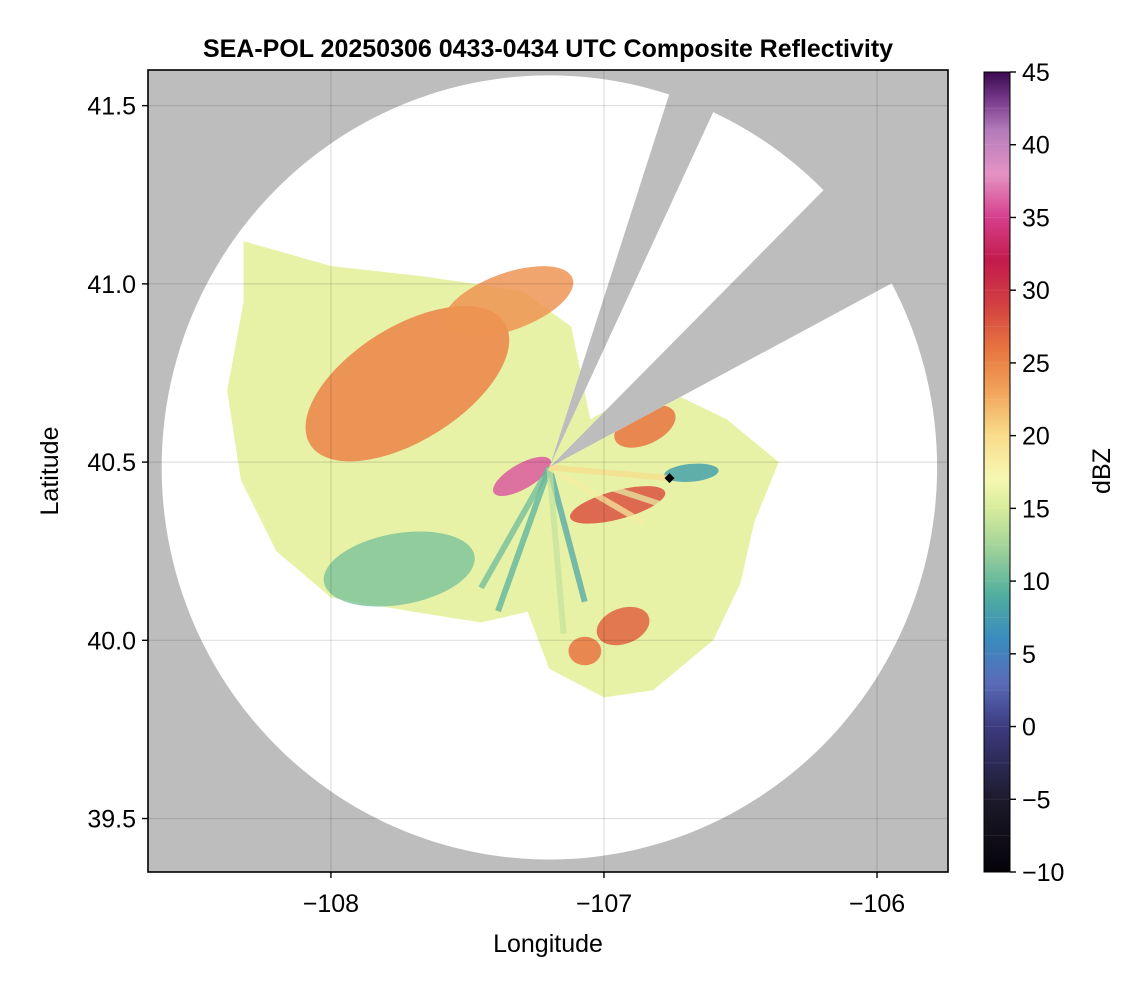  Describe the element at coordinates (1036, 146) in the screenshot. I see `colorbar-tick-label: 40` at that location.